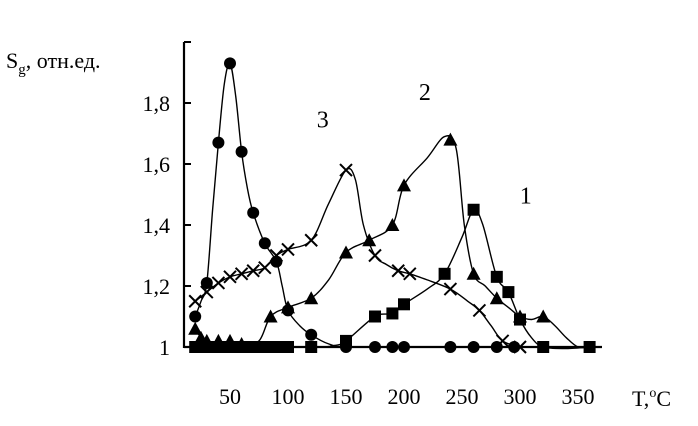  I want to click on curve-label-4: 4, so click(230, 1).